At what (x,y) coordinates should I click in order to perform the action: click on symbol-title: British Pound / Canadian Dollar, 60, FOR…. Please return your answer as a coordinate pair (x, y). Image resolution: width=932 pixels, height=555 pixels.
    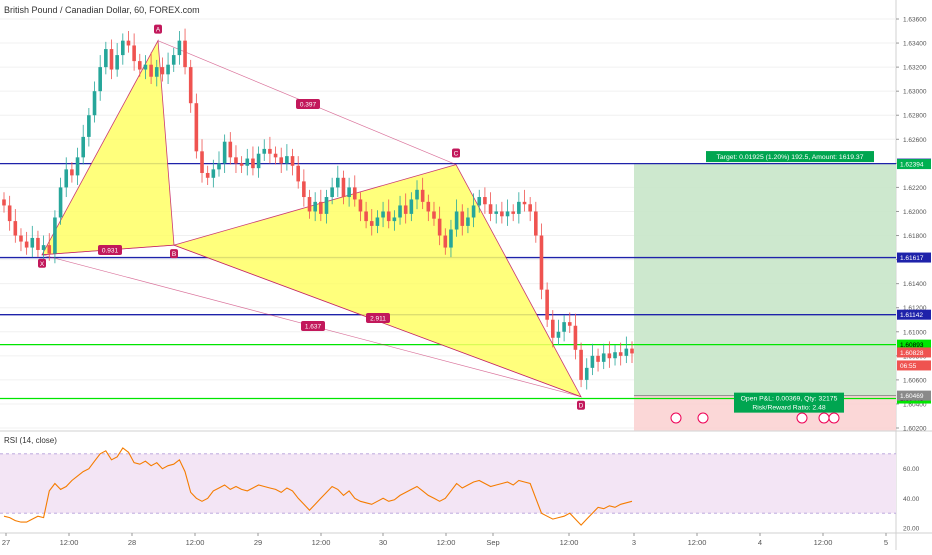
    Looking at the image, I should click on (102, 10).